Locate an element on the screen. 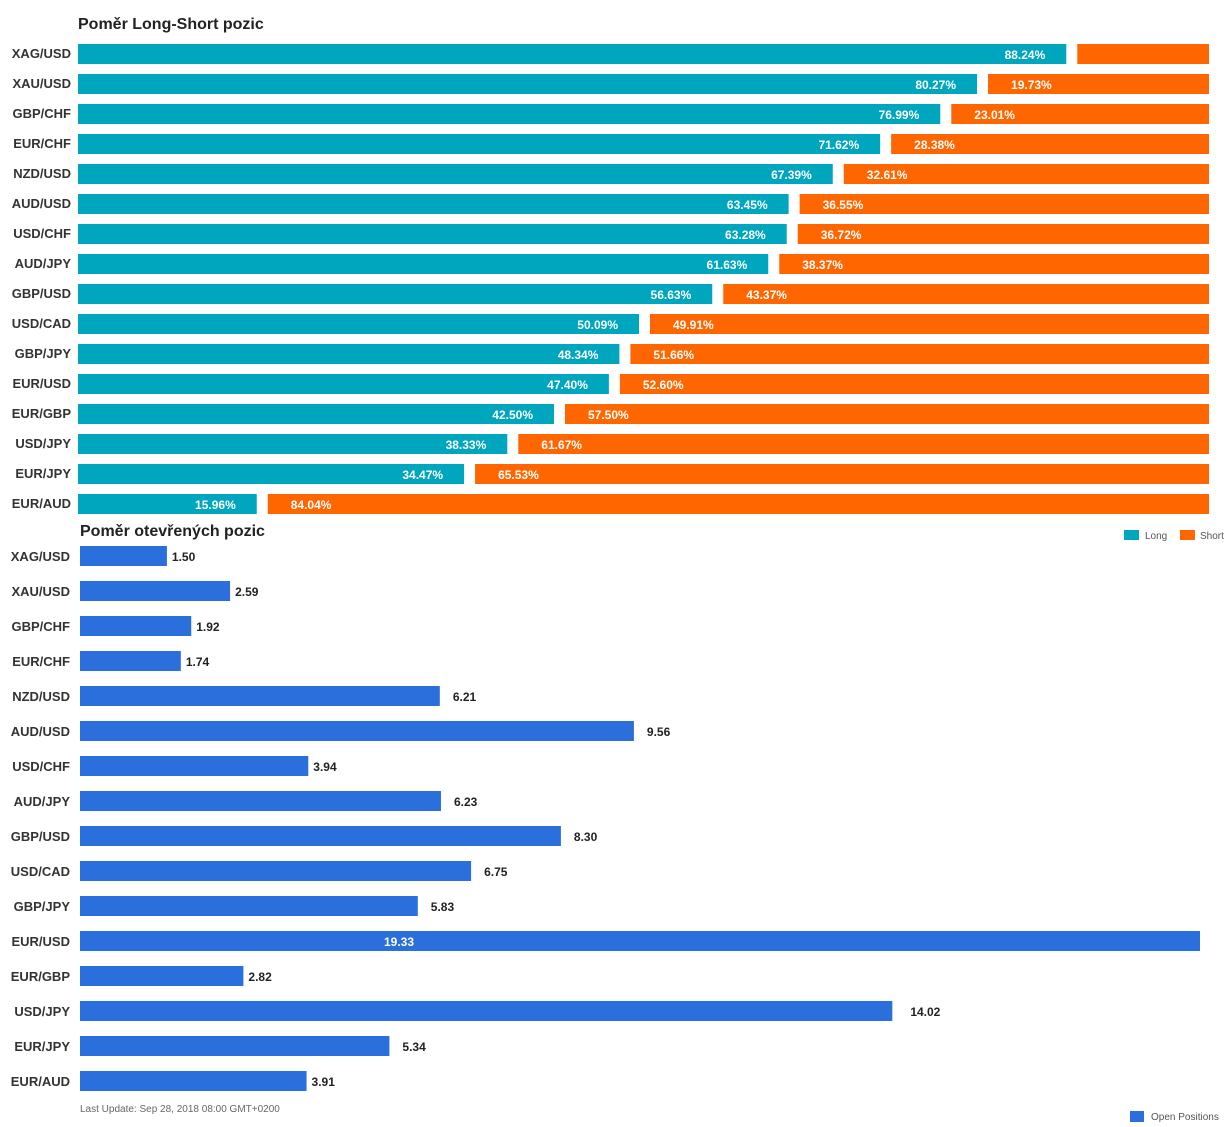  long-short-legend: Long Short is located at coordinates (1174, 536).